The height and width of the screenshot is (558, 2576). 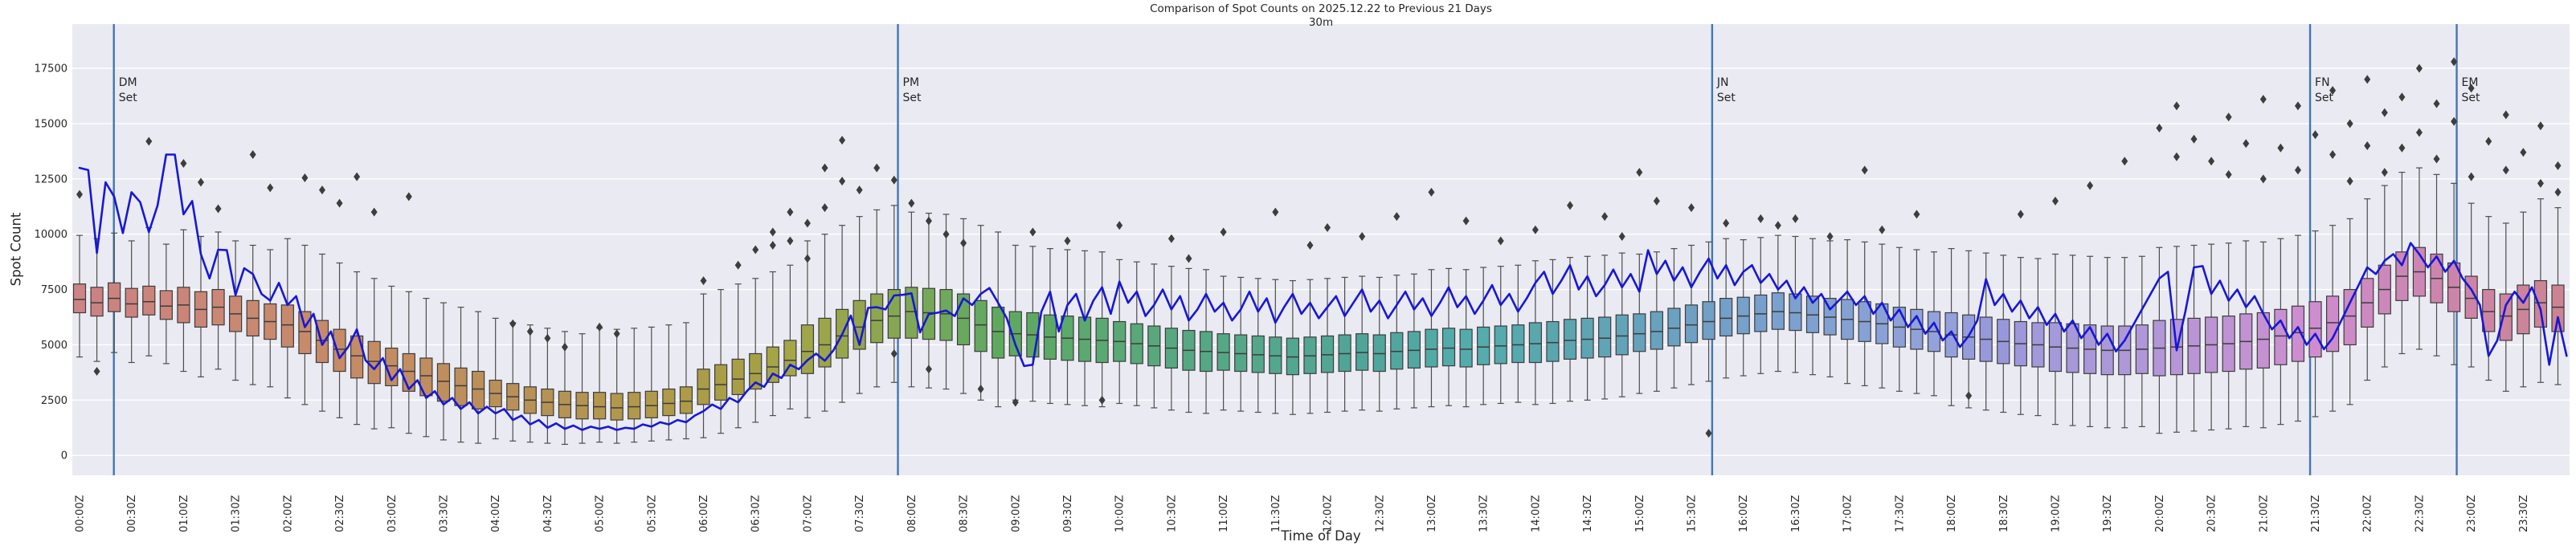 What do you see at coordinates (2368, 513) in the screenshot?
I see `svg-text: 22:00Z` at bounding box center [2368, 513].